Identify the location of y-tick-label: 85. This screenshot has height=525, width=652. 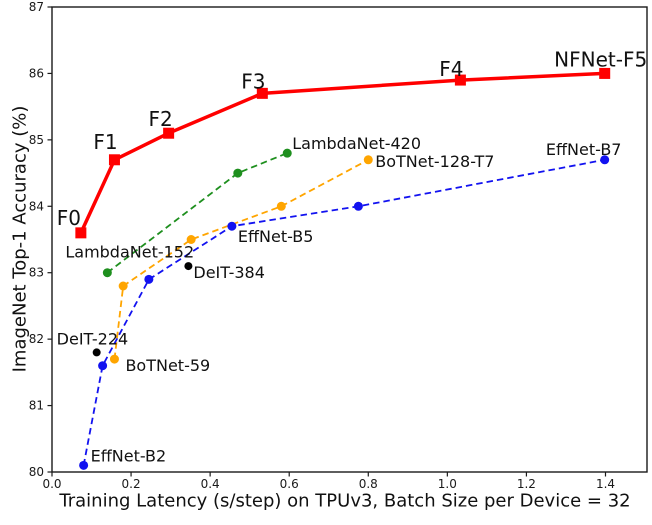
(36, 140).